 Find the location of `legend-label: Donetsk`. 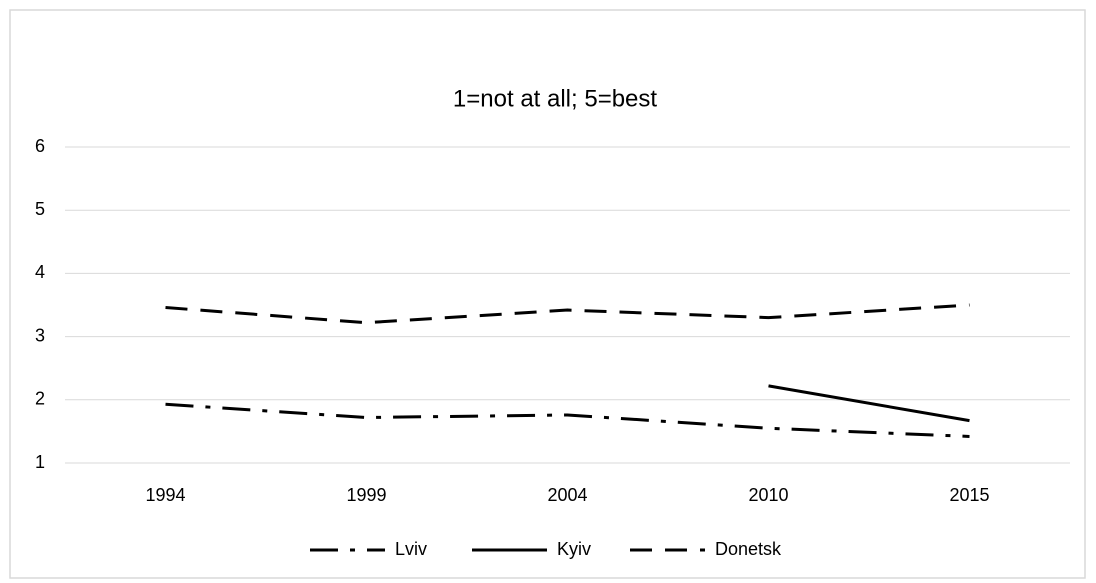

legend-label: Donetsk is located at coordinates (748, 549).